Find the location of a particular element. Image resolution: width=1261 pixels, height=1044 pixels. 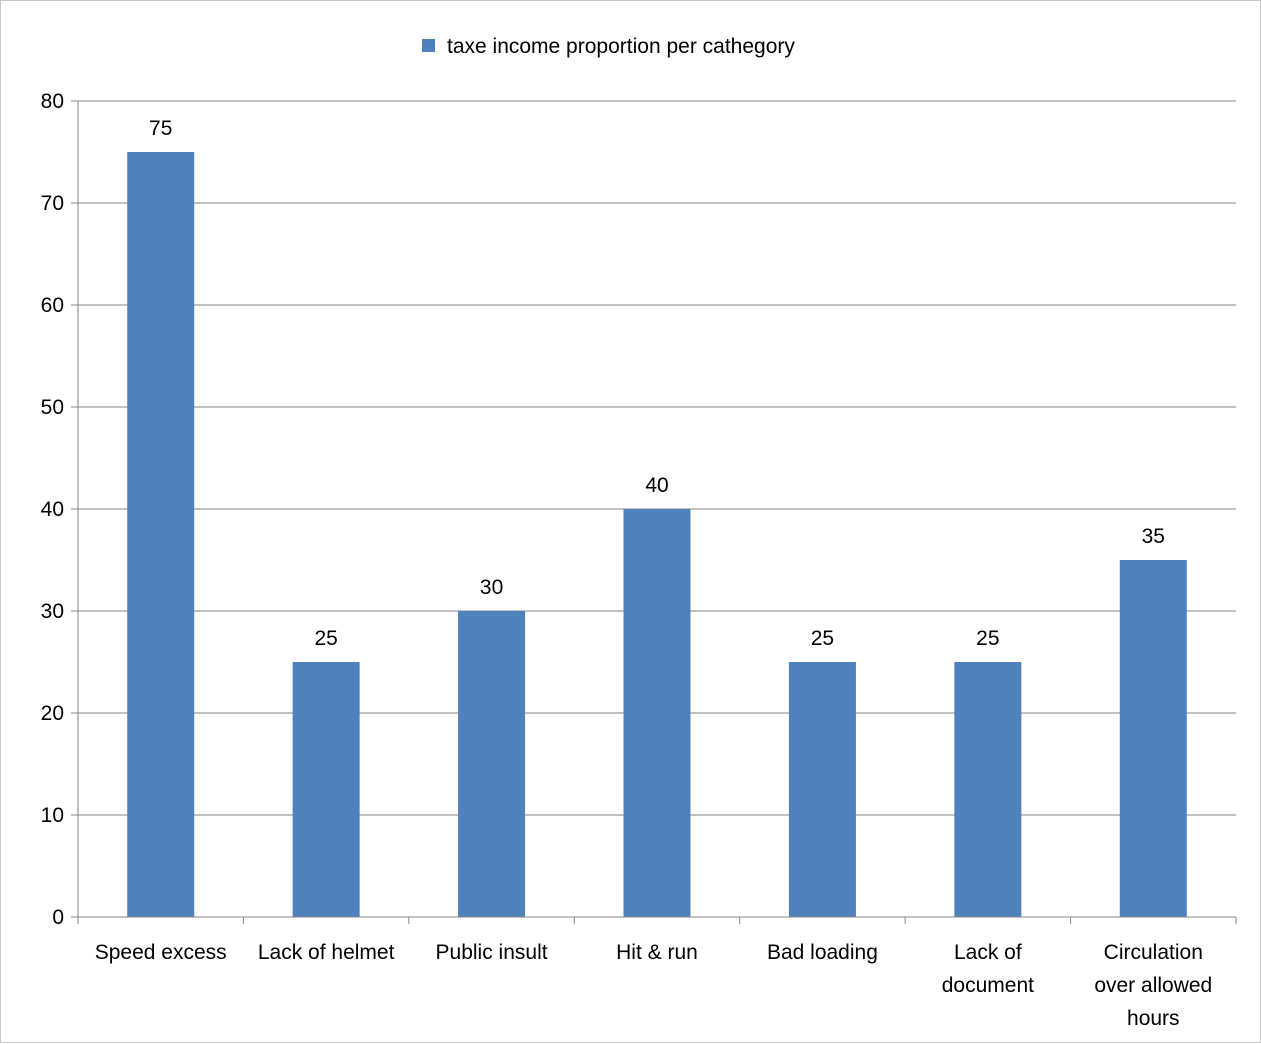

legend: taxe income proportion per cathegory is located at coordinates (608, 46).